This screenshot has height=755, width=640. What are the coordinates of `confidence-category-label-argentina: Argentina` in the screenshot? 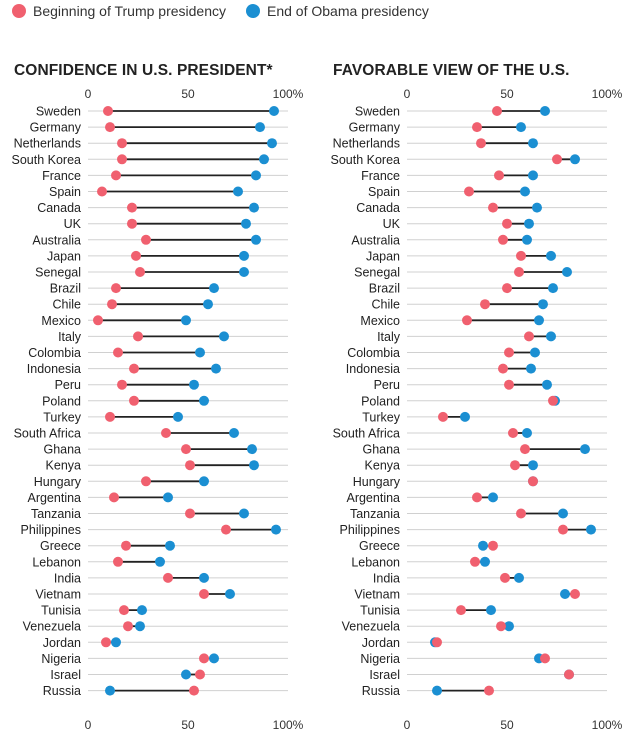 It's located at (54, 498).